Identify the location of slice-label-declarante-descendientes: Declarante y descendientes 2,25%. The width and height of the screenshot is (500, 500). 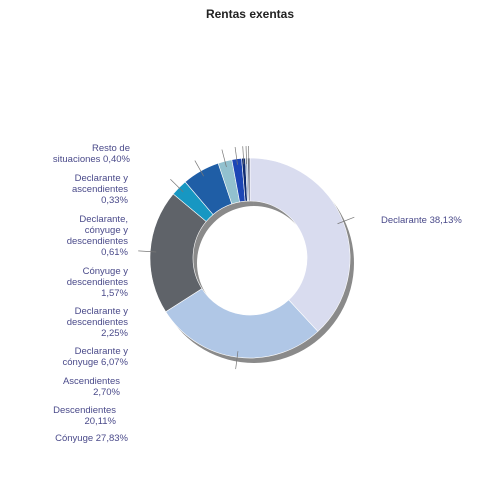
(97, 322).